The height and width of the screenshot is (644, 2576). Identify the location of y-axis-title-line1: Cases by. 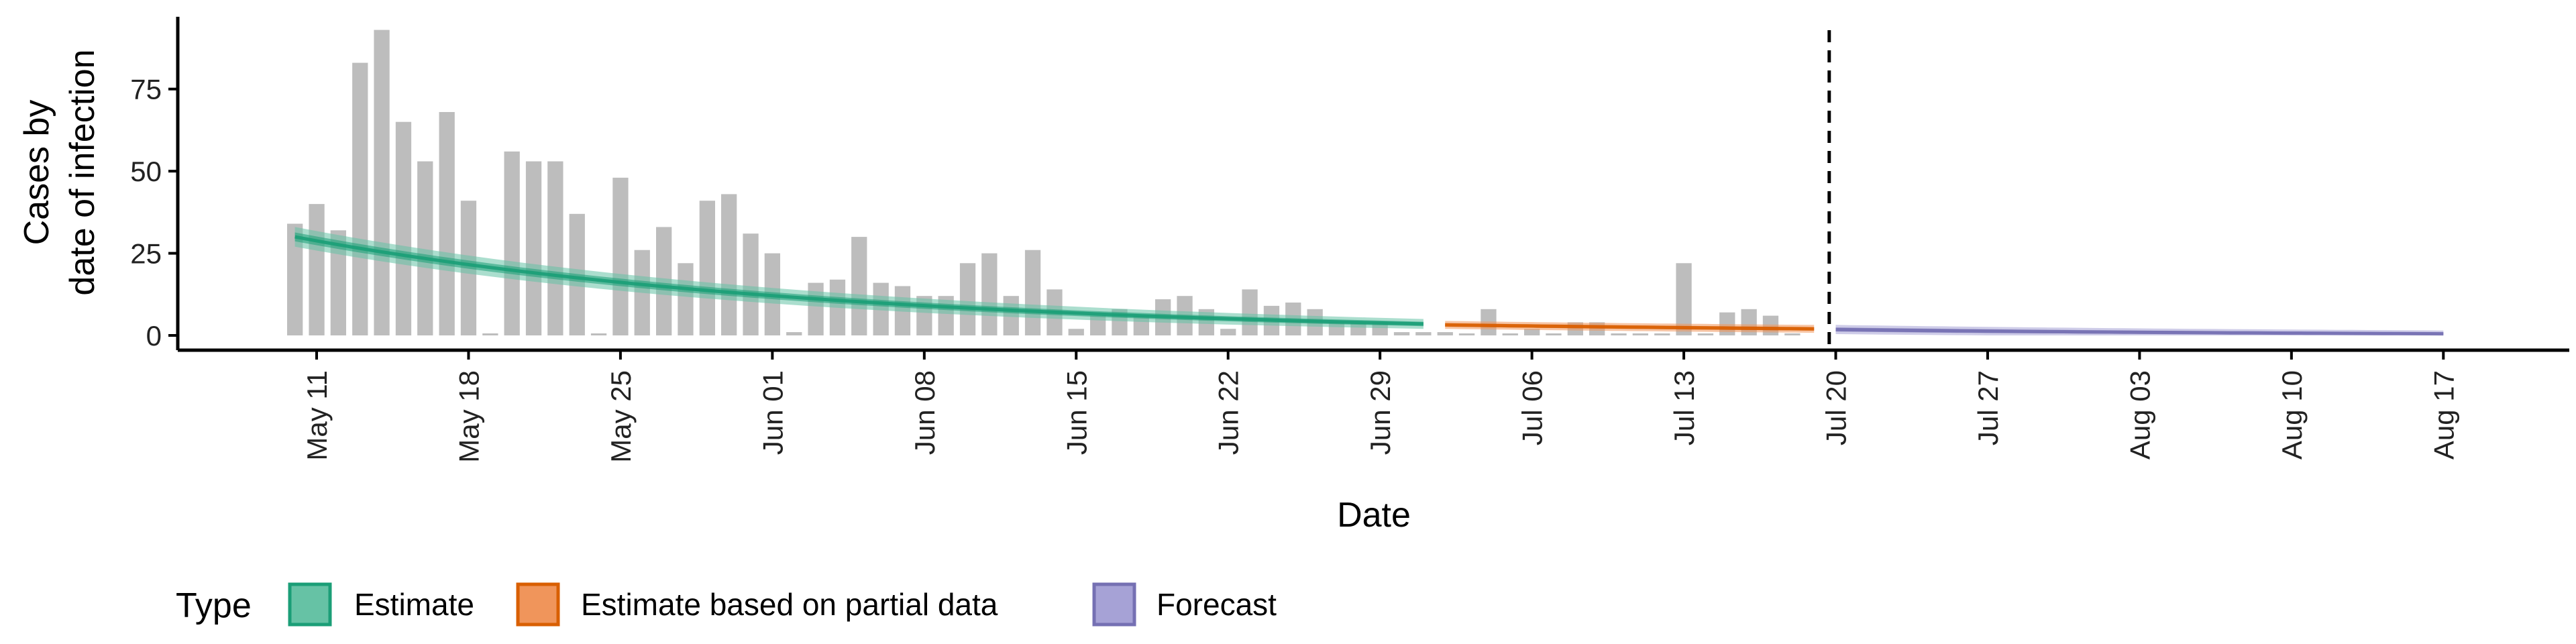
(36, 173).